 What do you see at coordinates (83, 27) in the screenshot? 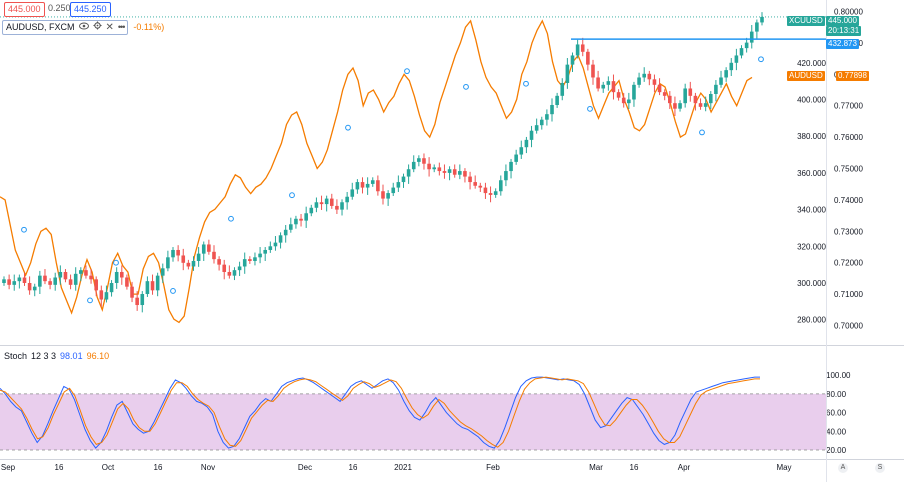
I see `eye-icon` at bounding box center [83, 27].